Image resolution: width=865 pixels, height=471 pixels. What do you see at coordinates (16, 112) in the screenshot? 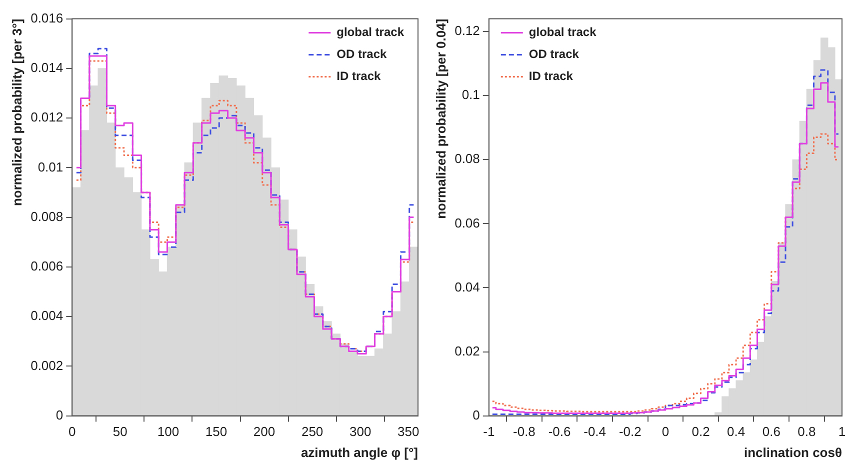
I see `y-axis-title: normalized probability [per 3°]` at bounding box center [16, 112].